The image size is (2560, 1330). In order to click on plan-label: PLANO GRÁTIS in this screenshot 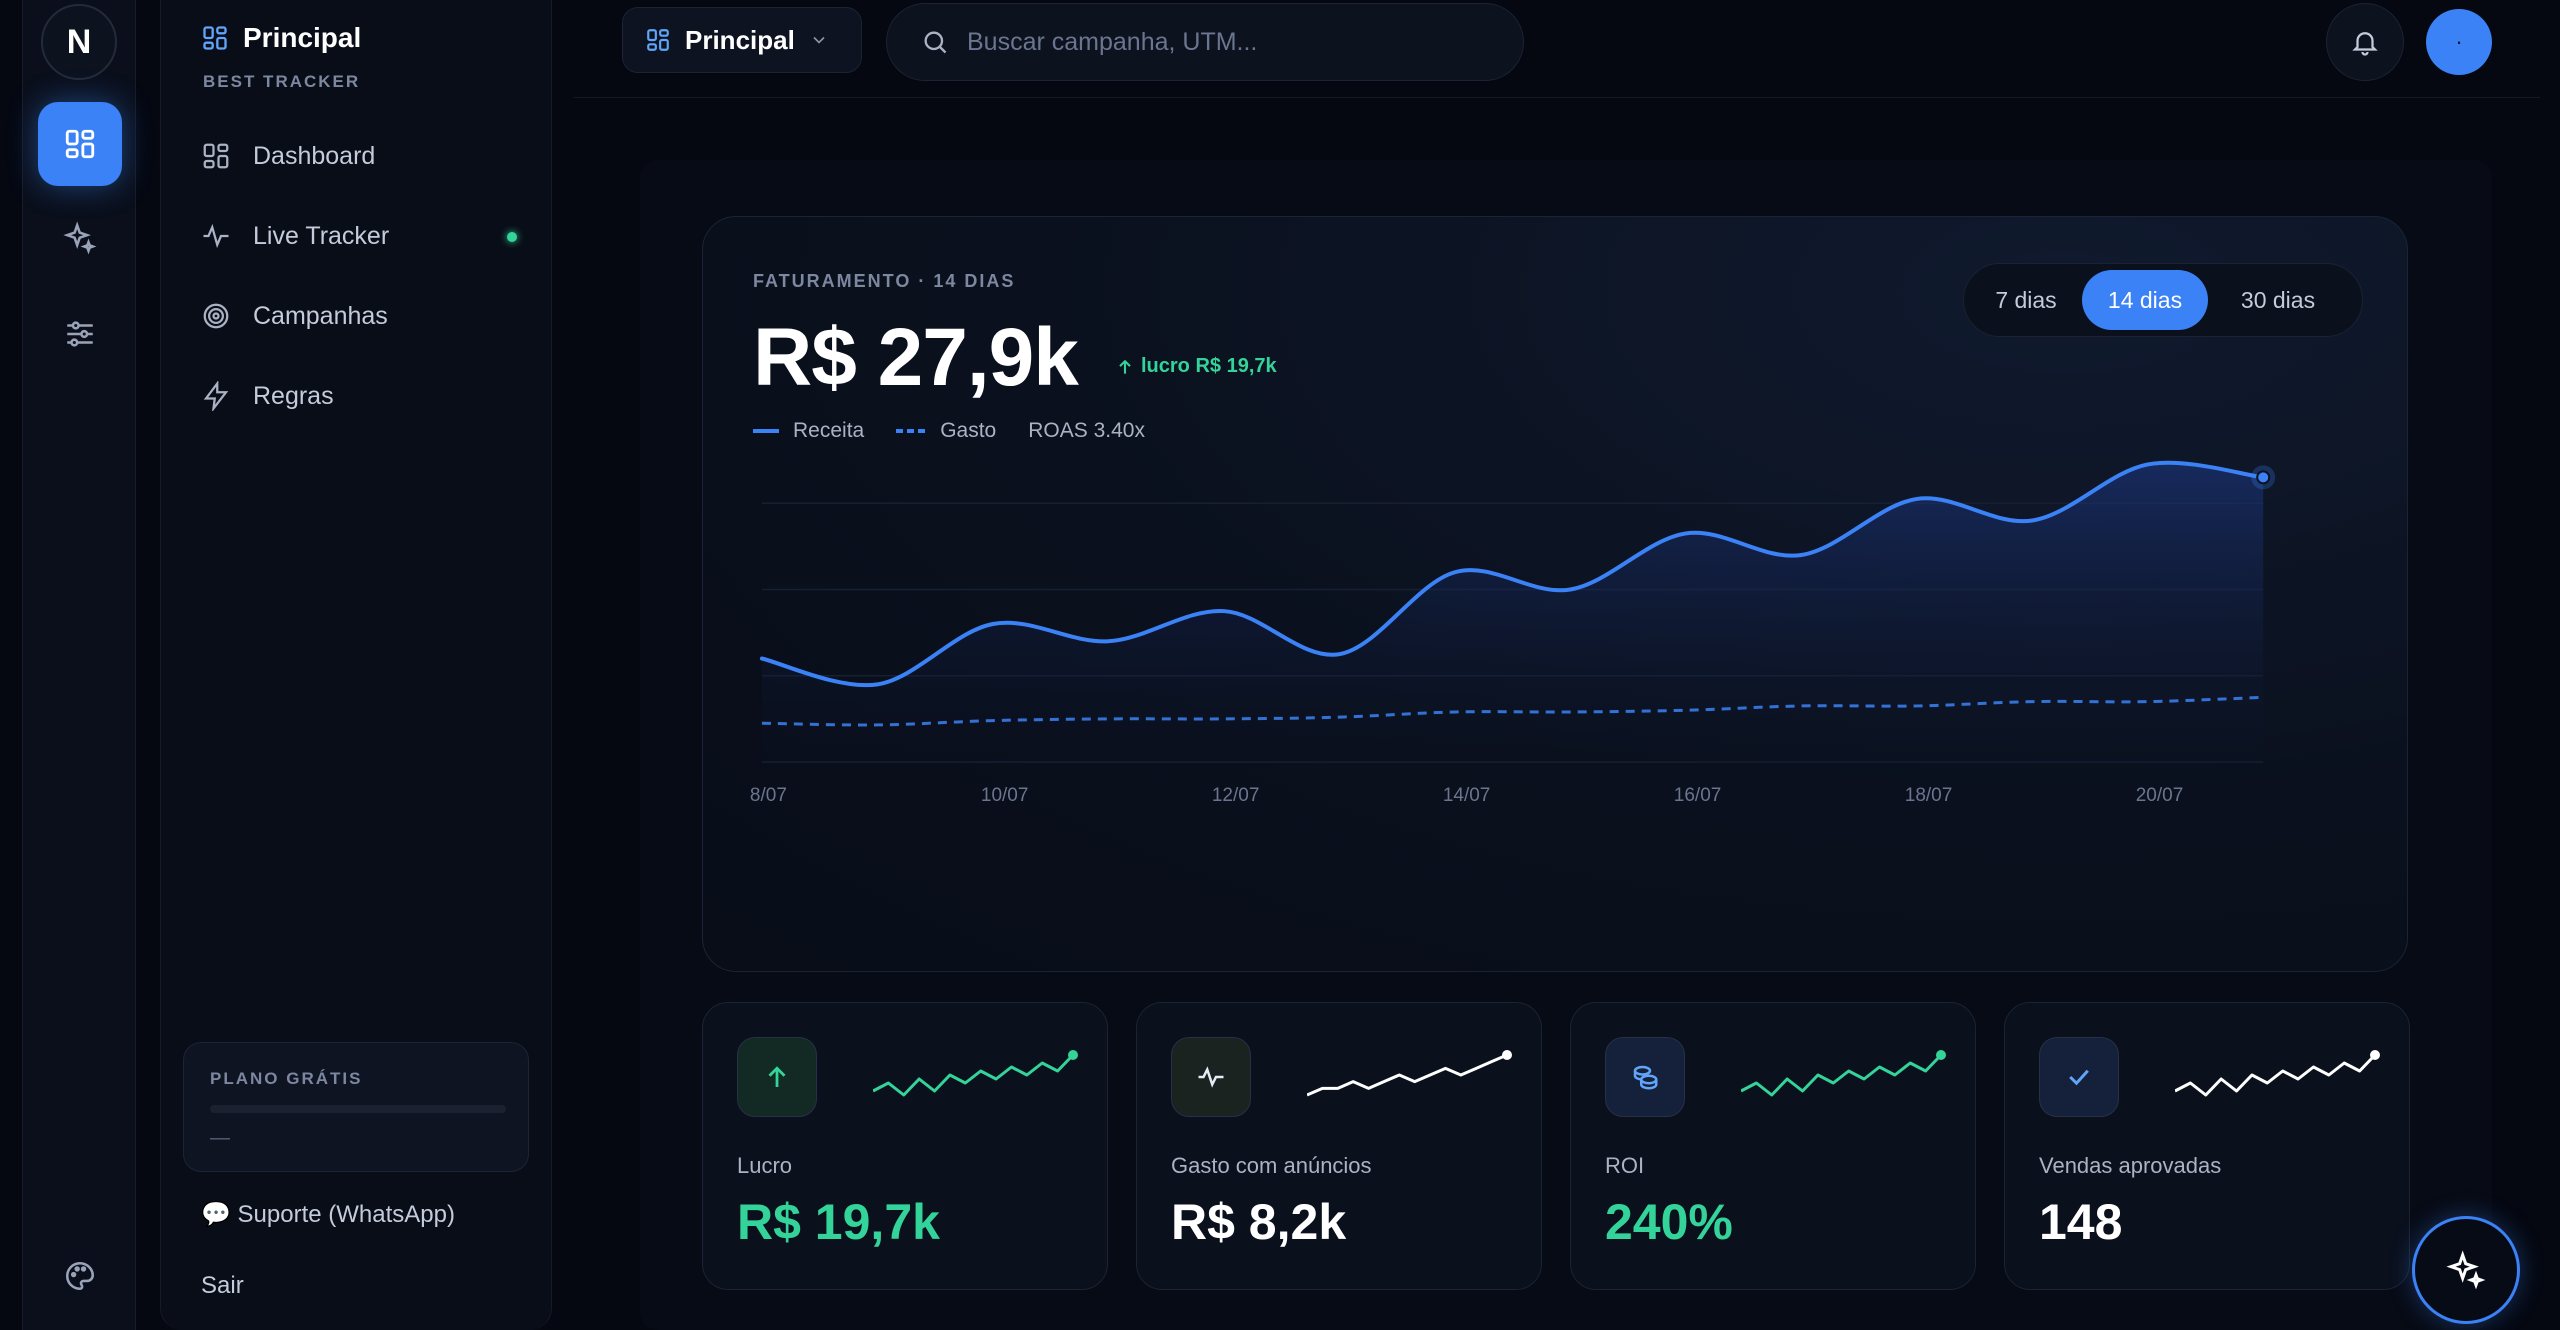, I will do `click(286, 1078)`.